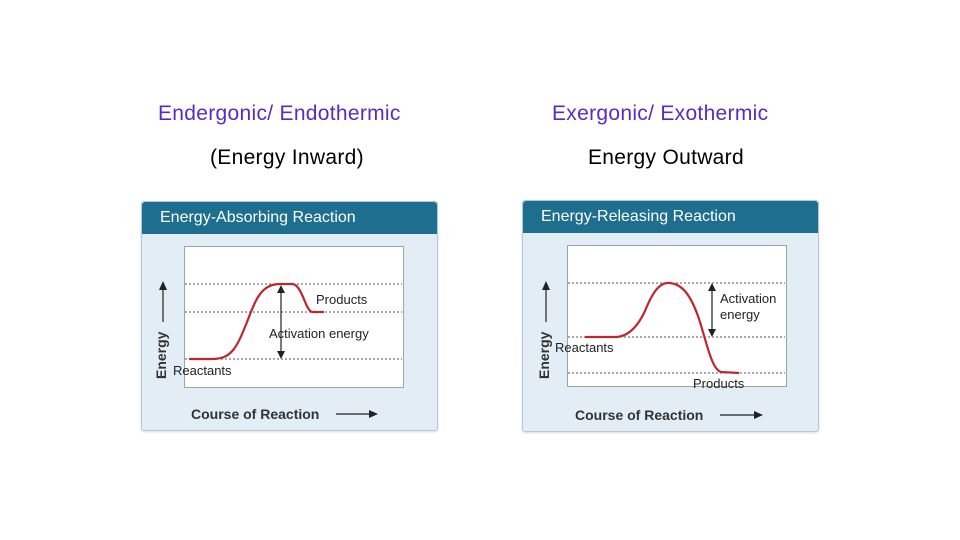 This screenshot has height=540, width=960. What do you see at coordinates (584, 347) in the screenshot?
I see `right-reactants-label: Reactants` at bounding box center [584, 347].